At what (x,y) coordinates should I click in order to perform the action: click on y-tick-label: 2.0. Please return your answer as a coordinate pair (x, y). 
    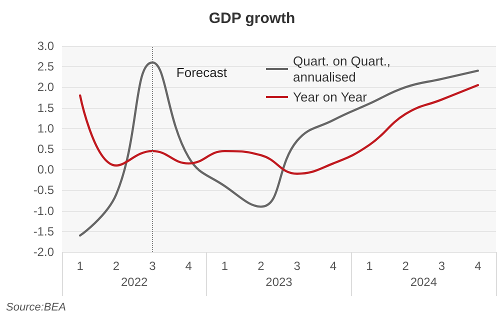
    Looking at the image, I should click on (45, 87).